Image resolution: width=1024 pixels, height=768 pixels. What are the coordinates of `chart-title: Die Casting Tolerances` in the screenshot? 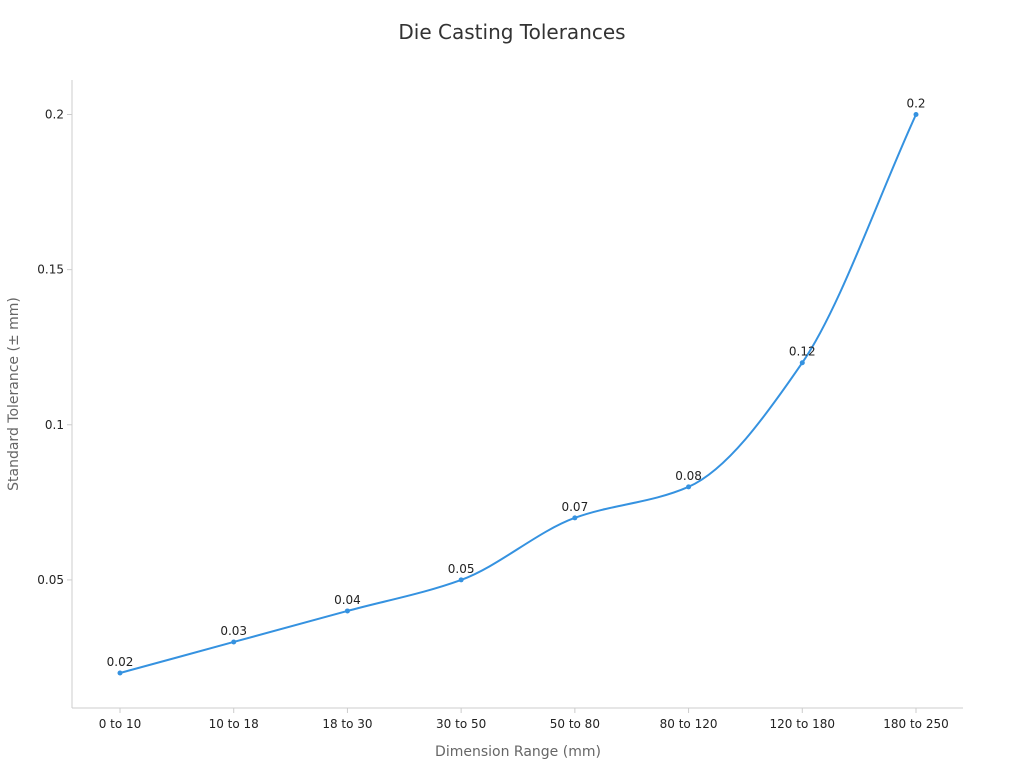 It's located at (512, 32).